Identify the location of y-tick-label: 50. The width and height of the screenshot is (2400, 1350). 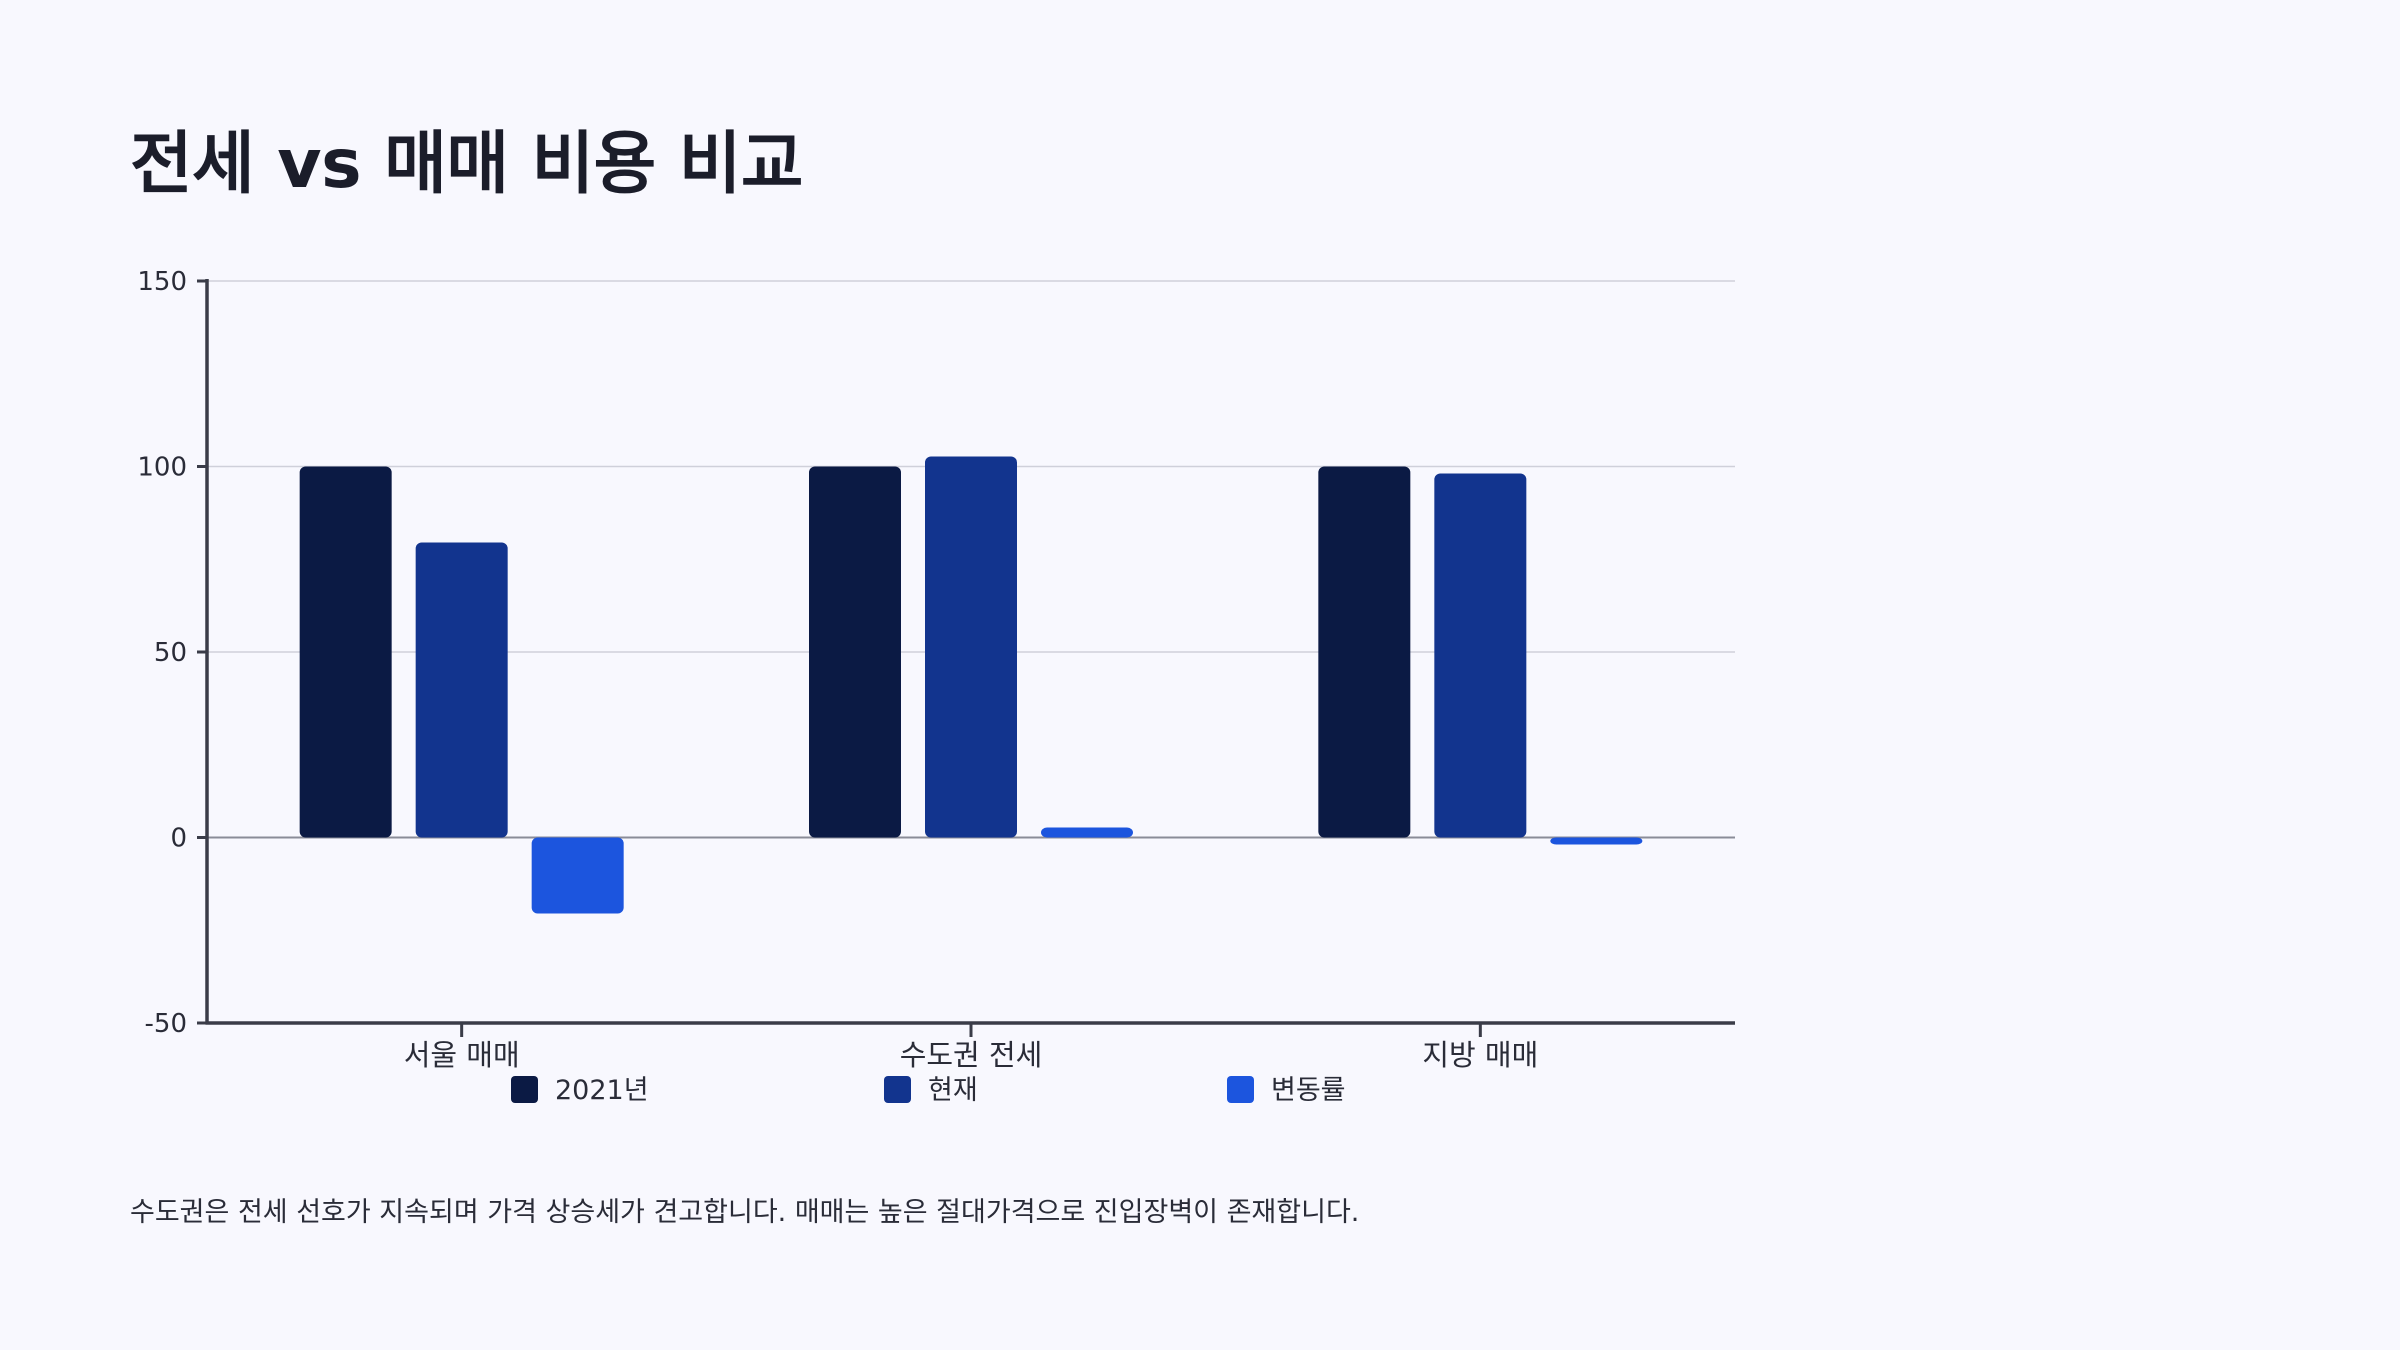
(170, 653).